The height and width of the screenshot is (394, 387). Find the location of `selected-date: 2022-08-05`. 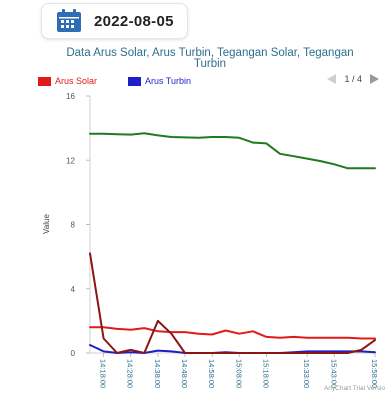

selected-date: 2022-08-05 is located at coordinates (134, 21).